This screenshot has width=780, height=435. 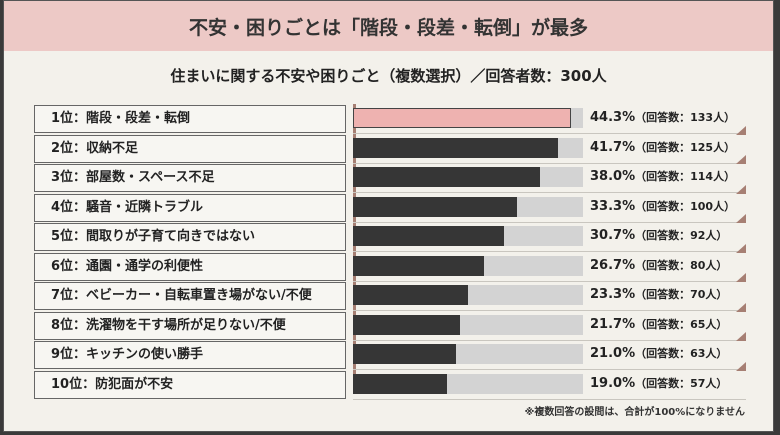 What do you see at coordinates (190, 266) in the screenshot?
I see `category-label: 6位：通園・通学の利便性` at bounding box center [190, 266].